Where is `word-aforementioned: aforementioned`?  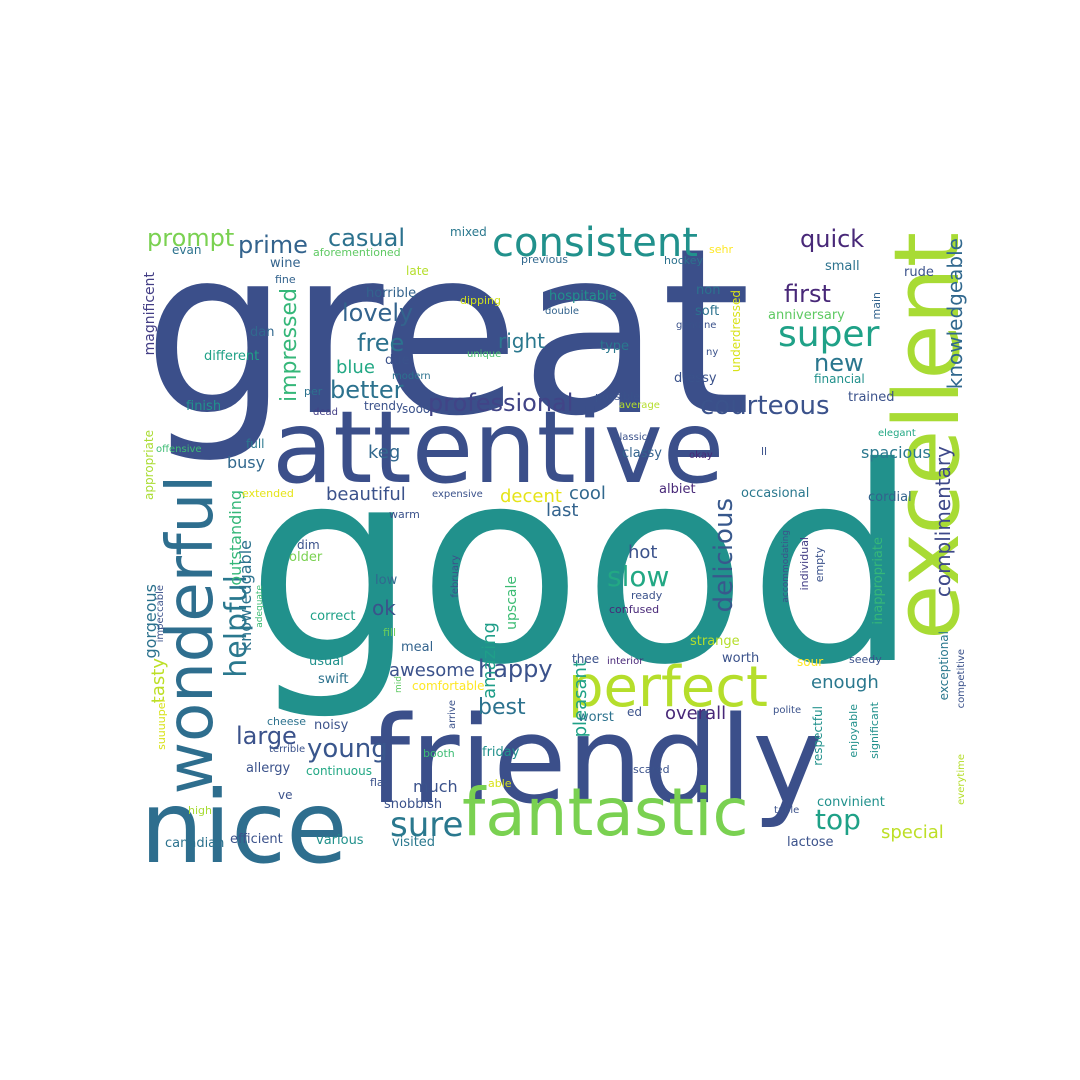
word-aforementioned: aforementioned is located at coordinates (357, 252).